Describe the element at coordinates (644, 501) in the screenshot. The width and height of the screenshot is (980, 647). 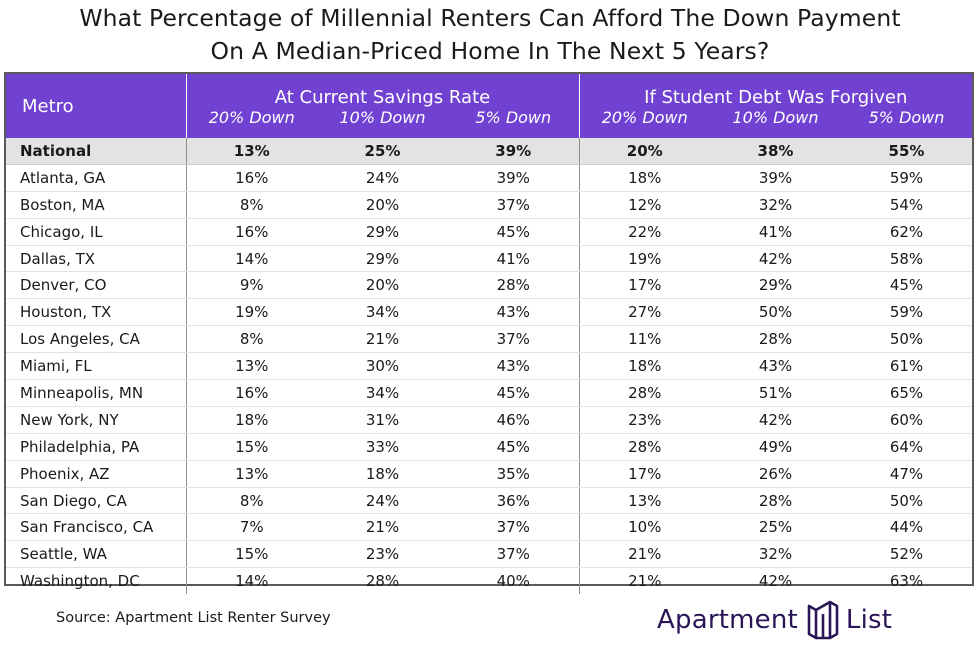
I see `value-cell-forgiven-20-down: 13%` at that location.